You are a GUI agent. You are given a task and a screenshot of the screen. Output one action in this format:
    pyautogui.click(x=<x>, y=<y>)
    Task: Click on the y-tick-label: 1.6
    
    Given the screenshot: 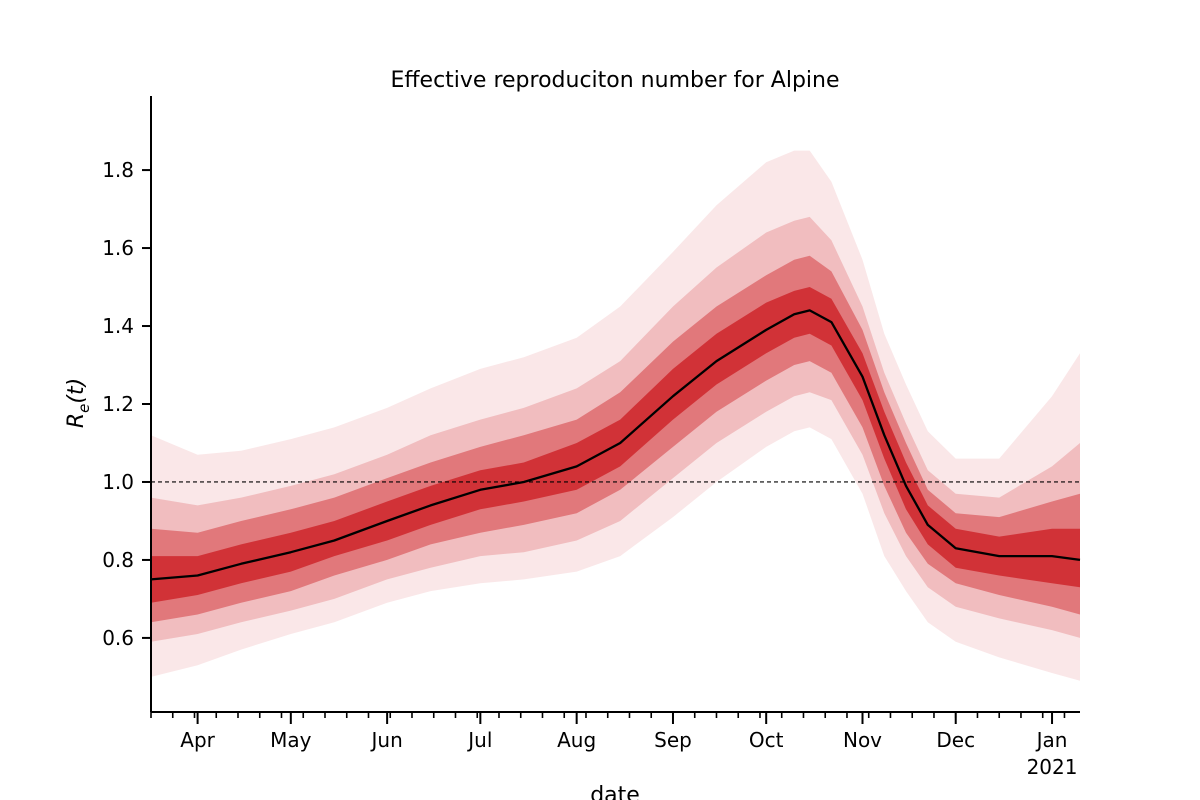 What is the action you would take?
    pyautogui.click(x=118, y=248)
    